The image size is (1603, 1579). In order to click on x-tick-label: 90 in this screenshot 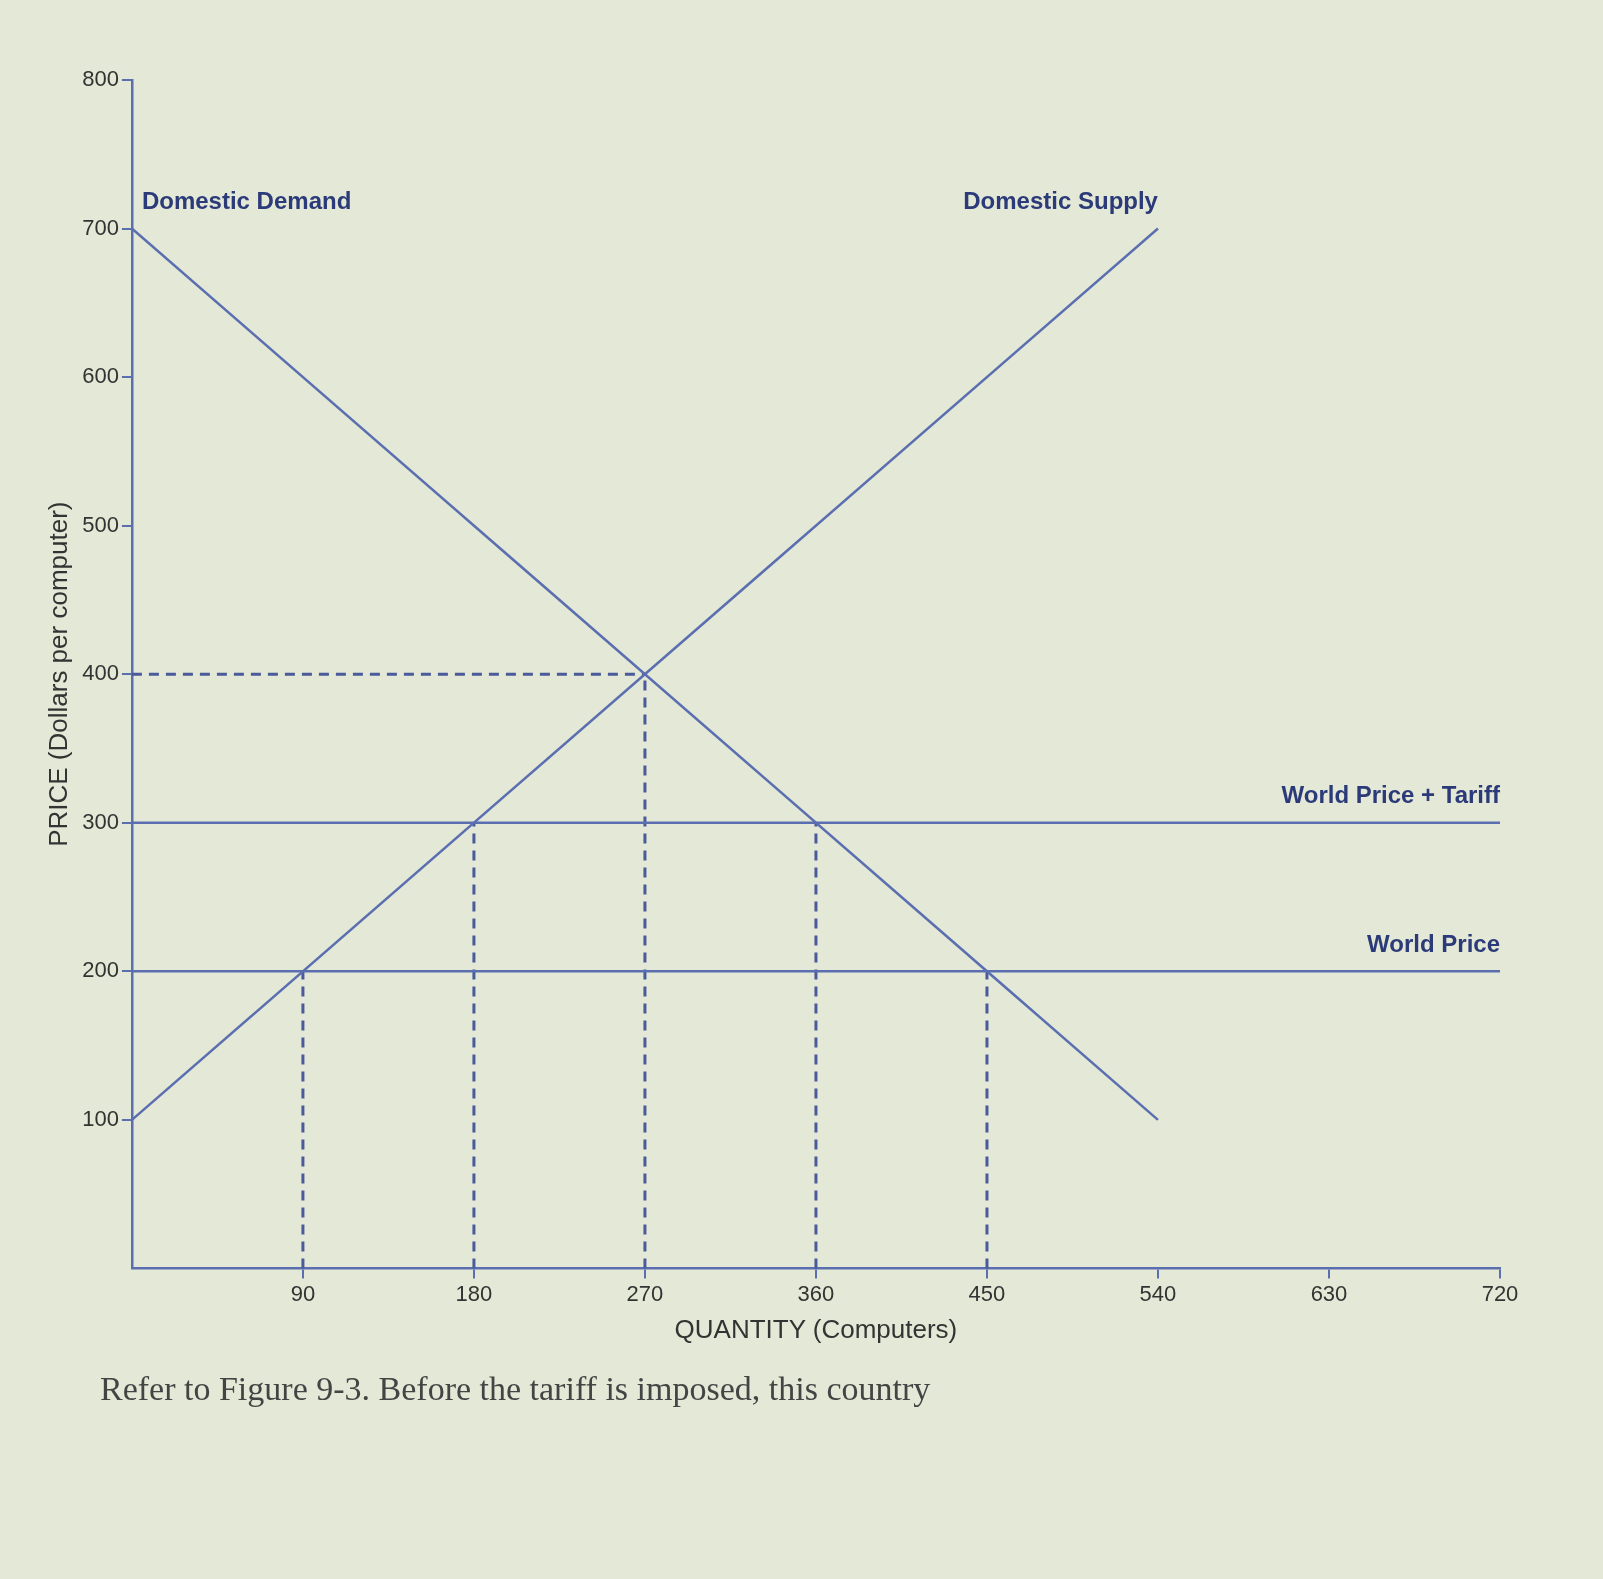, I will do `click(303, 1293)`.